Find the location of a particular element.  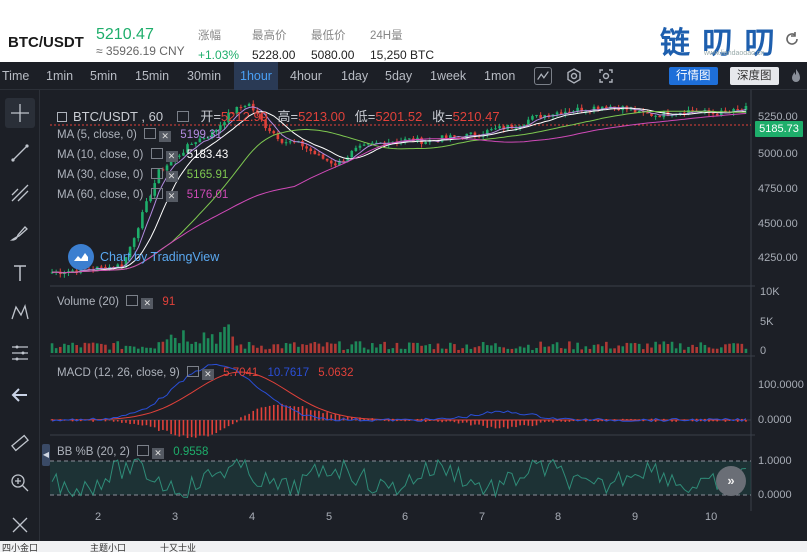

hide-drawings-tool is located at coordinates (20, 523).